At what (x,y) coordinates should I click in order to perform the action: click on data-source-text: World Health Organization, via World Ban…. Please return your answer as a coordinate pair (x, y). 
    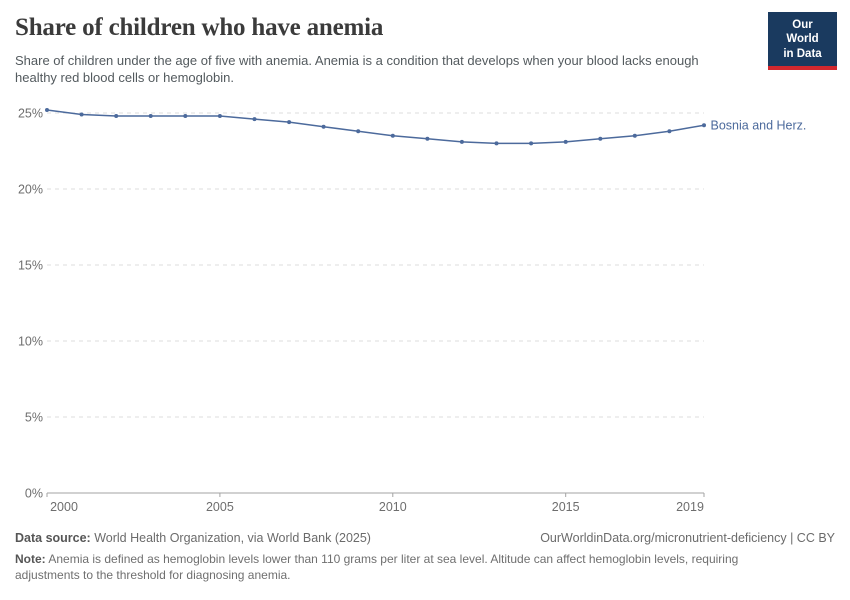
    Looking at the image, I should click on (230, 538).